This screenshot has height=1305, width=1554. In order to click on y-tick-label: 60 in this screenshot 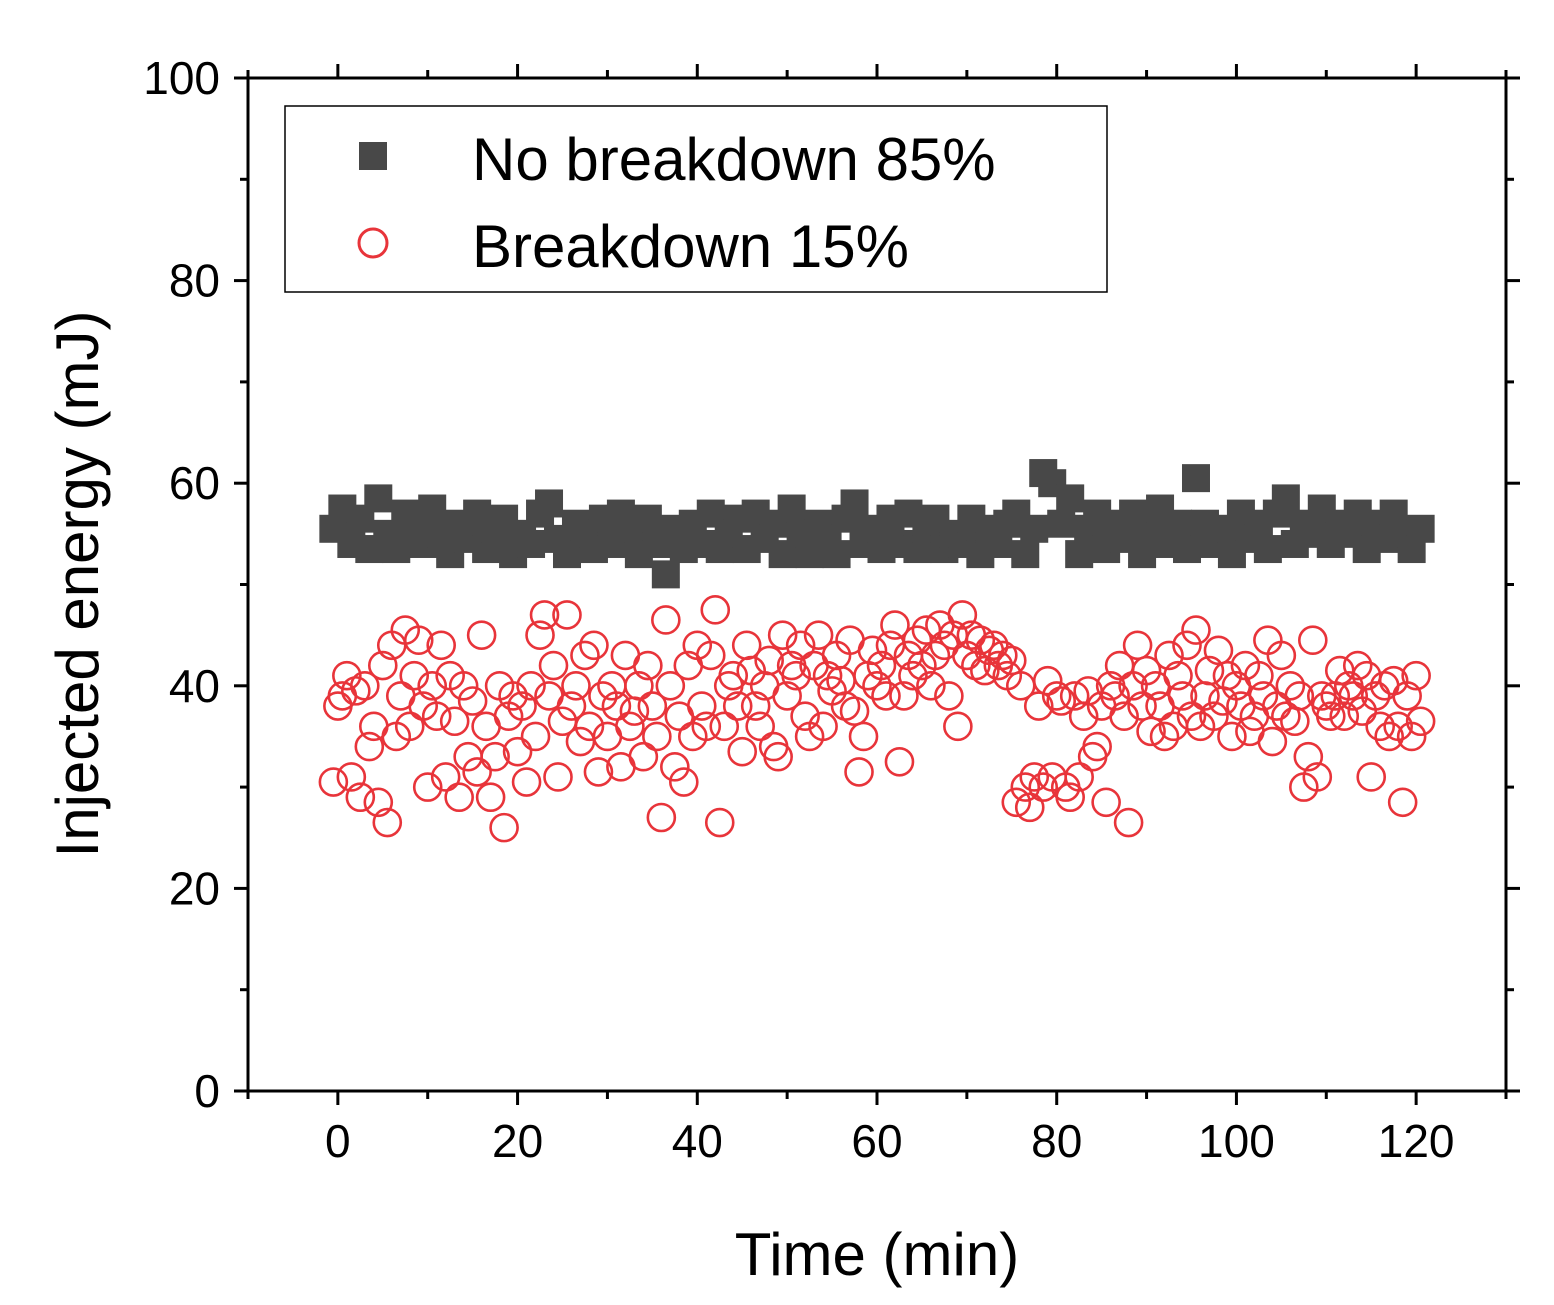, I will do `click(194, 483)`.